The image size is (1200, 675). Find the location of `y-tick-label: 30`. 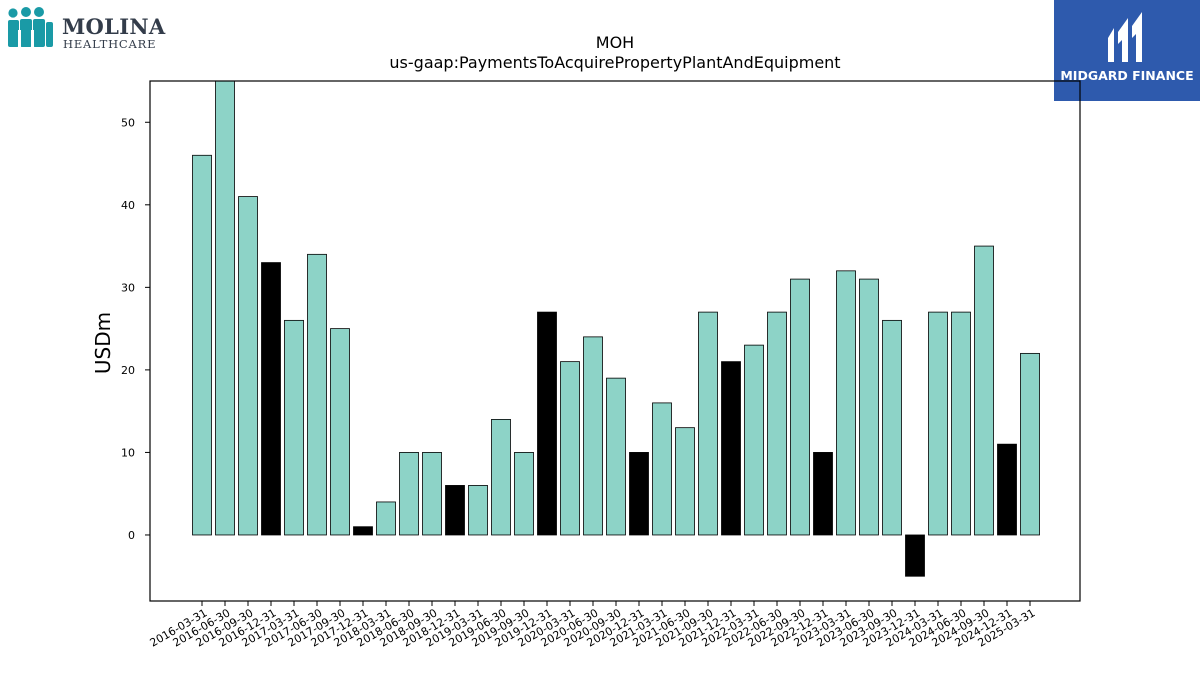

y-tick-label: 30 is located at coordinates (128, 287).